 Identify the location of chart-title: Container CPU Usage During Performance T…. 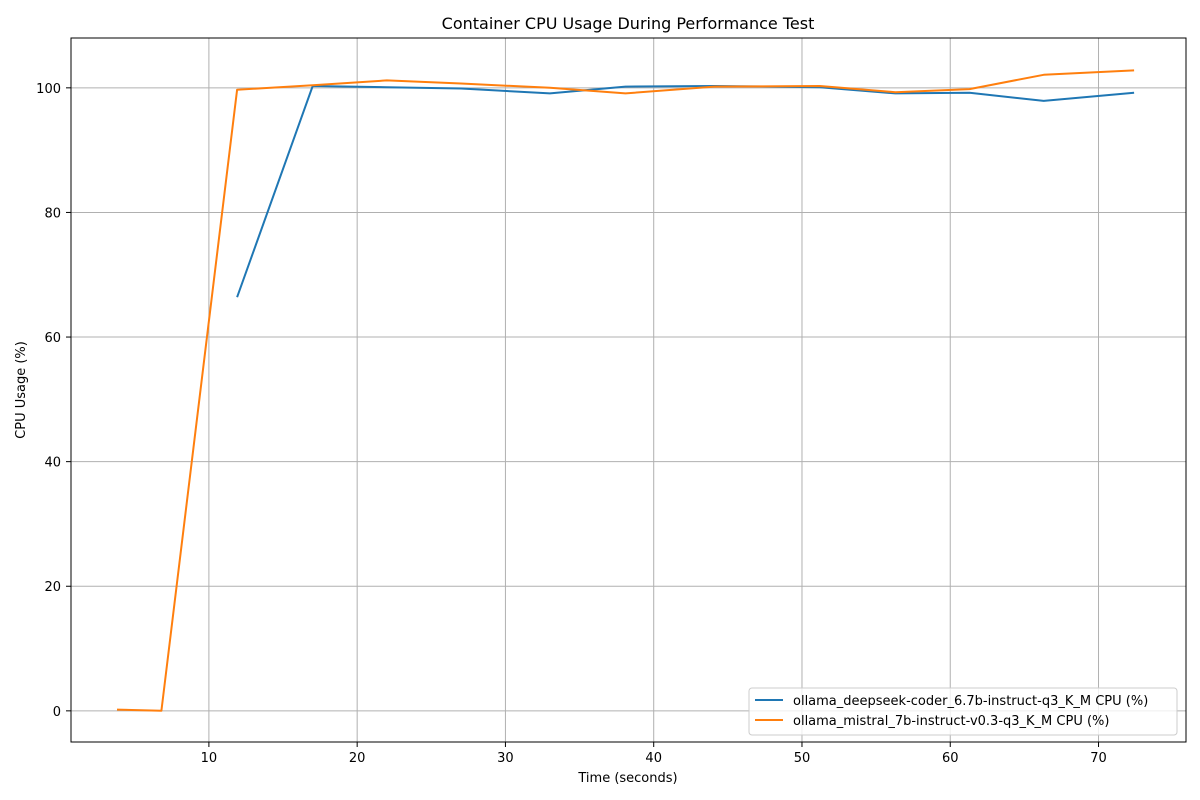
(628, 23).